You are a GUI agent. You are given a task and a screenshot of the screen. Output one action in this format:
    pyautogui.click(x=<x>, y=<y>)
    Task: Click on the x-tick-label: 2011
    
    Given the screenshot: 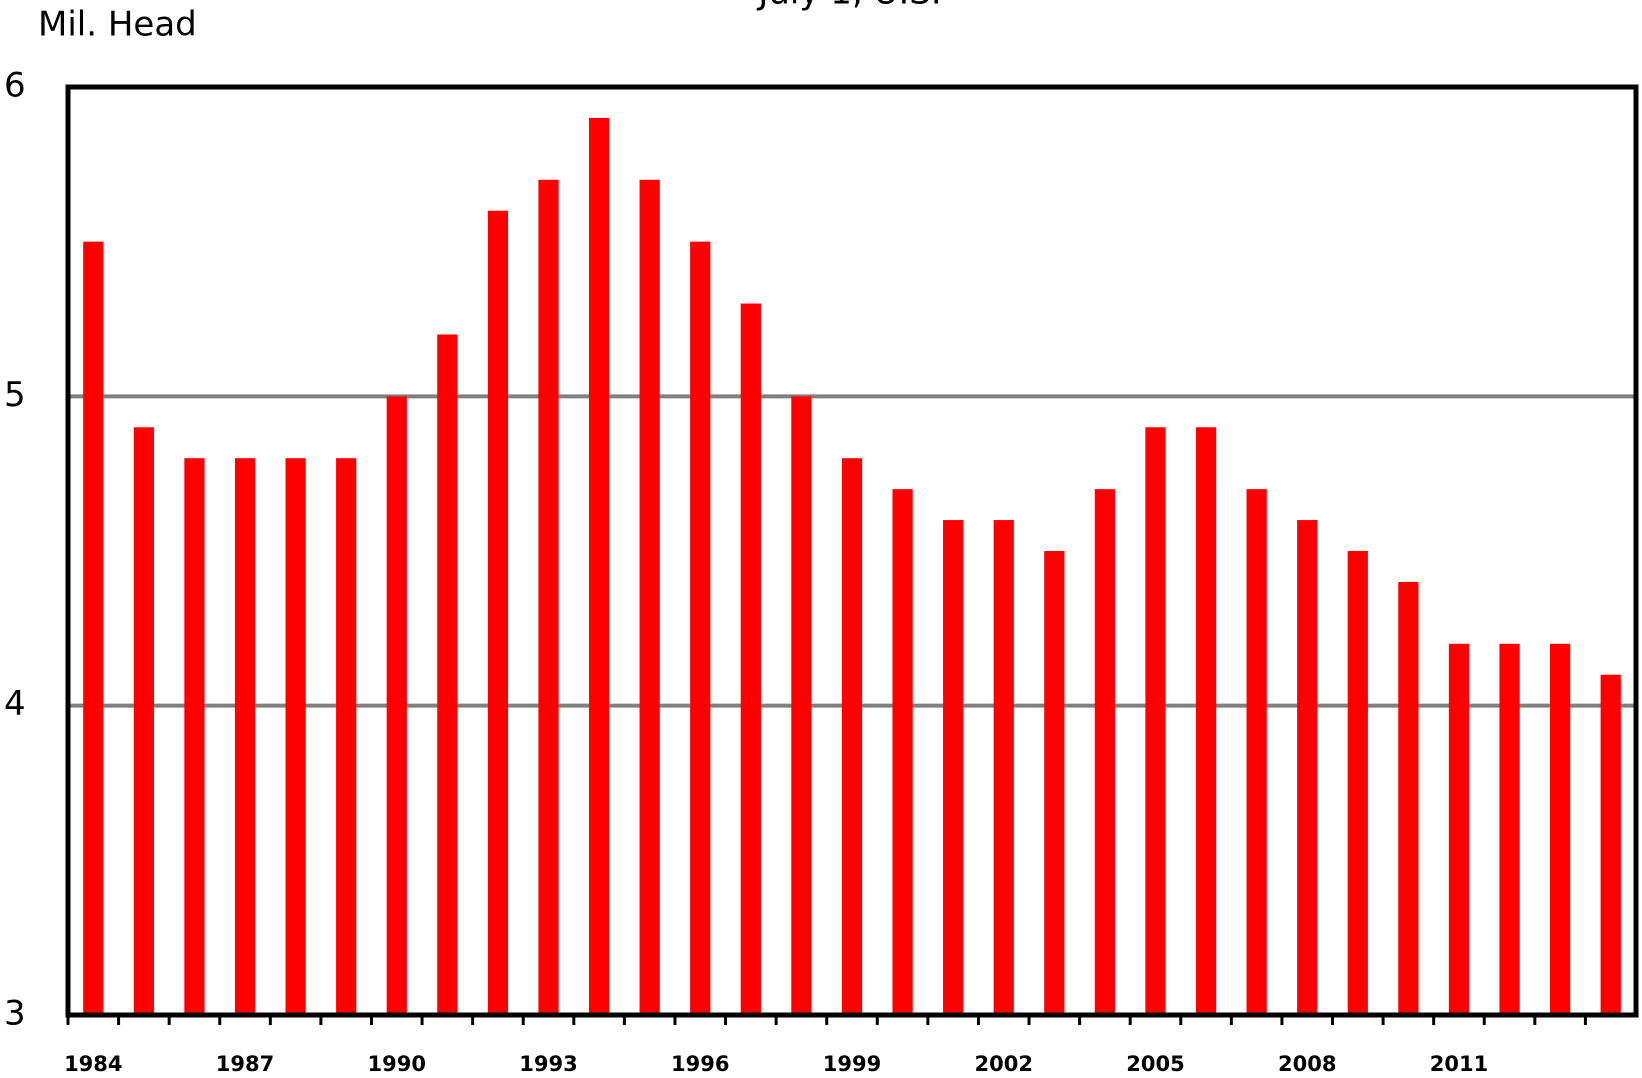 What is the action you would take?
    pyautogui.click(x=1459, y=1064)
    